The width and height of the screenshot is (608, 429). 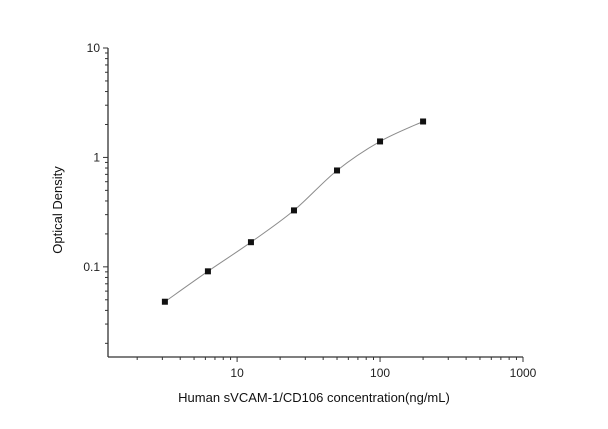 I want to click on x-tick-label: 10, so click(x=237, y=373).